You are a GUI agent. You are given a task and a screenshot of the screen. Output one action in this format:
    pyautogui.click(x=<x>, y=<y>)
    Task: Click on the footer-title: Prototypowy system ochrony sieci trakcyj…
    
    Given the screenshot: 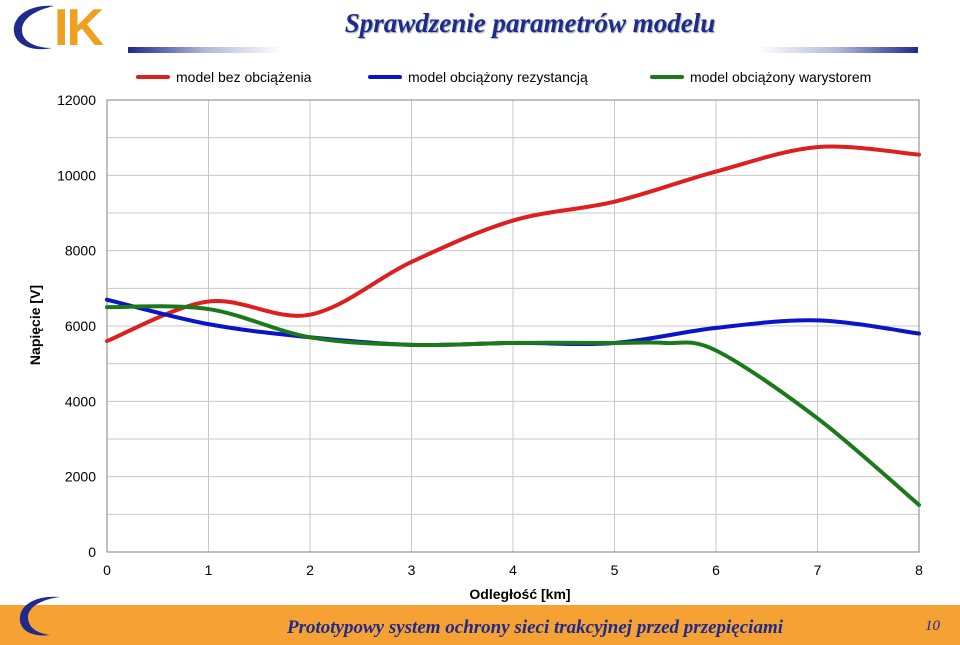 What is the action you would take?
    pyautogui.click(x=535, y=627)
    